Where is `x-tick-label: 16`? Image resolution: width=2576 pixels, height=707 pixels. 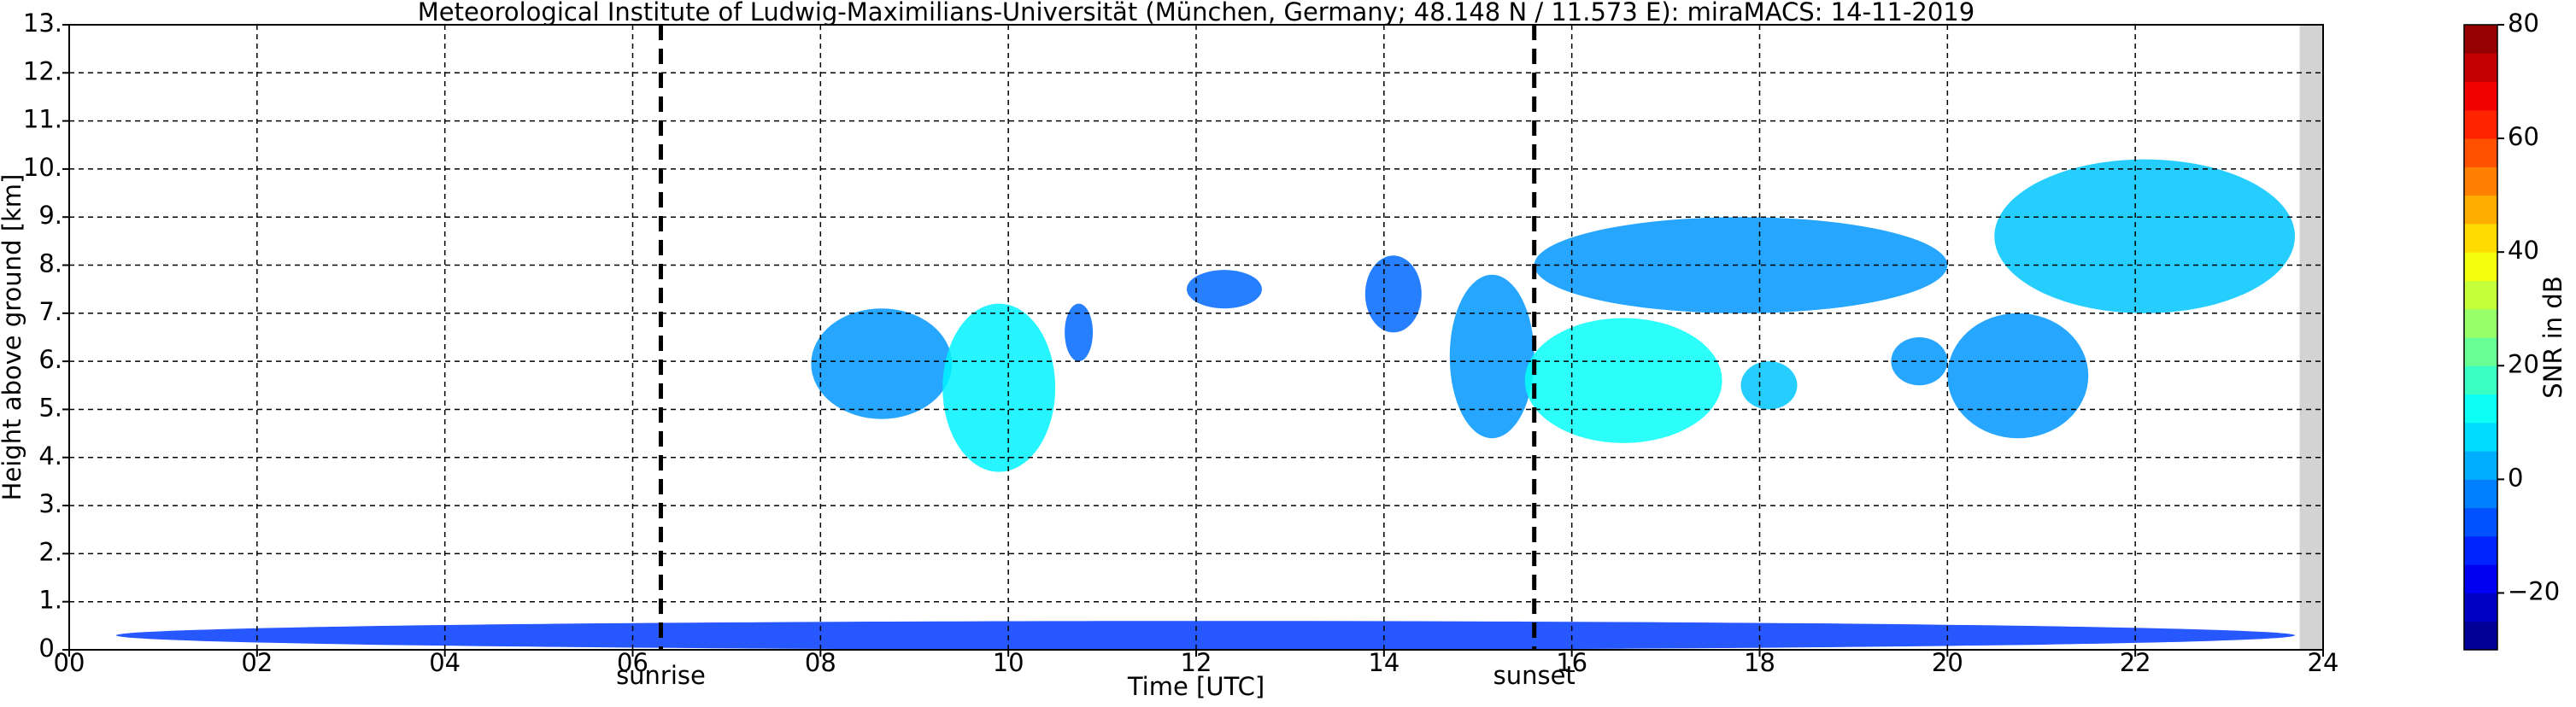
x-tick-label: 16 is located at coordinates (1571, 662).